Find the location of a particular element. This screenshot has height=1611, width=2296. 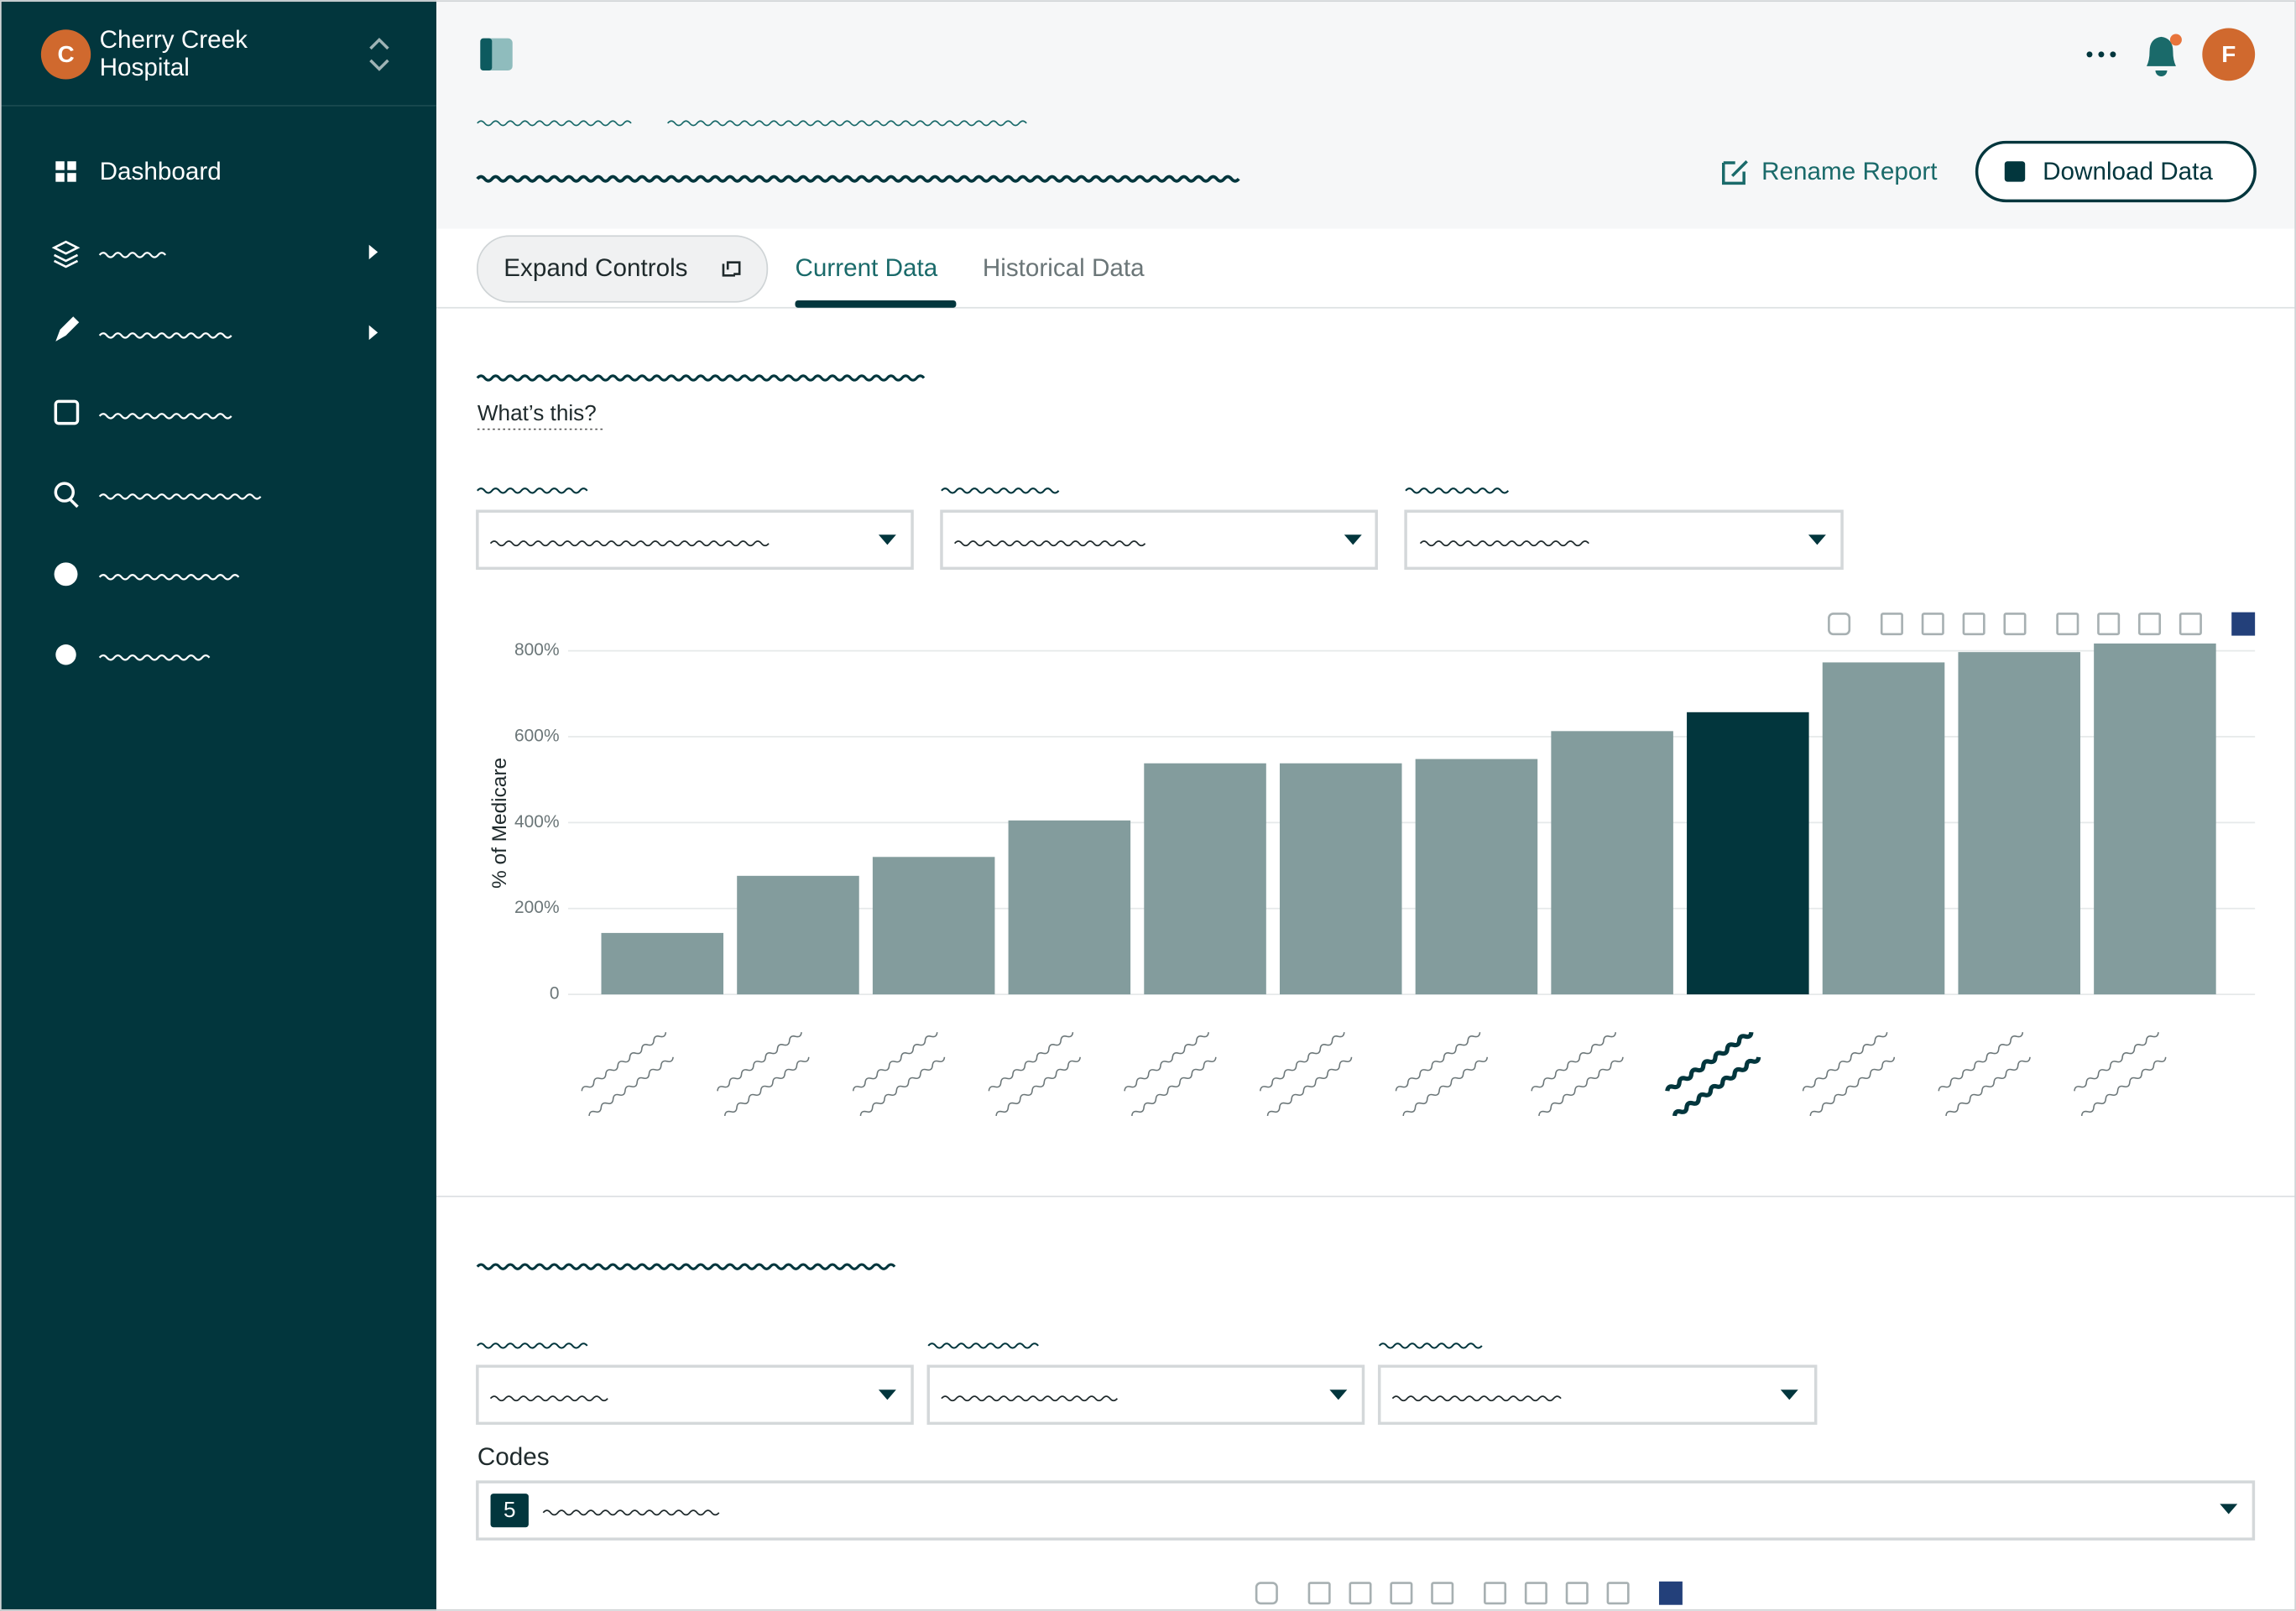

org-name: Hospital is located at coordinates (145, 67).